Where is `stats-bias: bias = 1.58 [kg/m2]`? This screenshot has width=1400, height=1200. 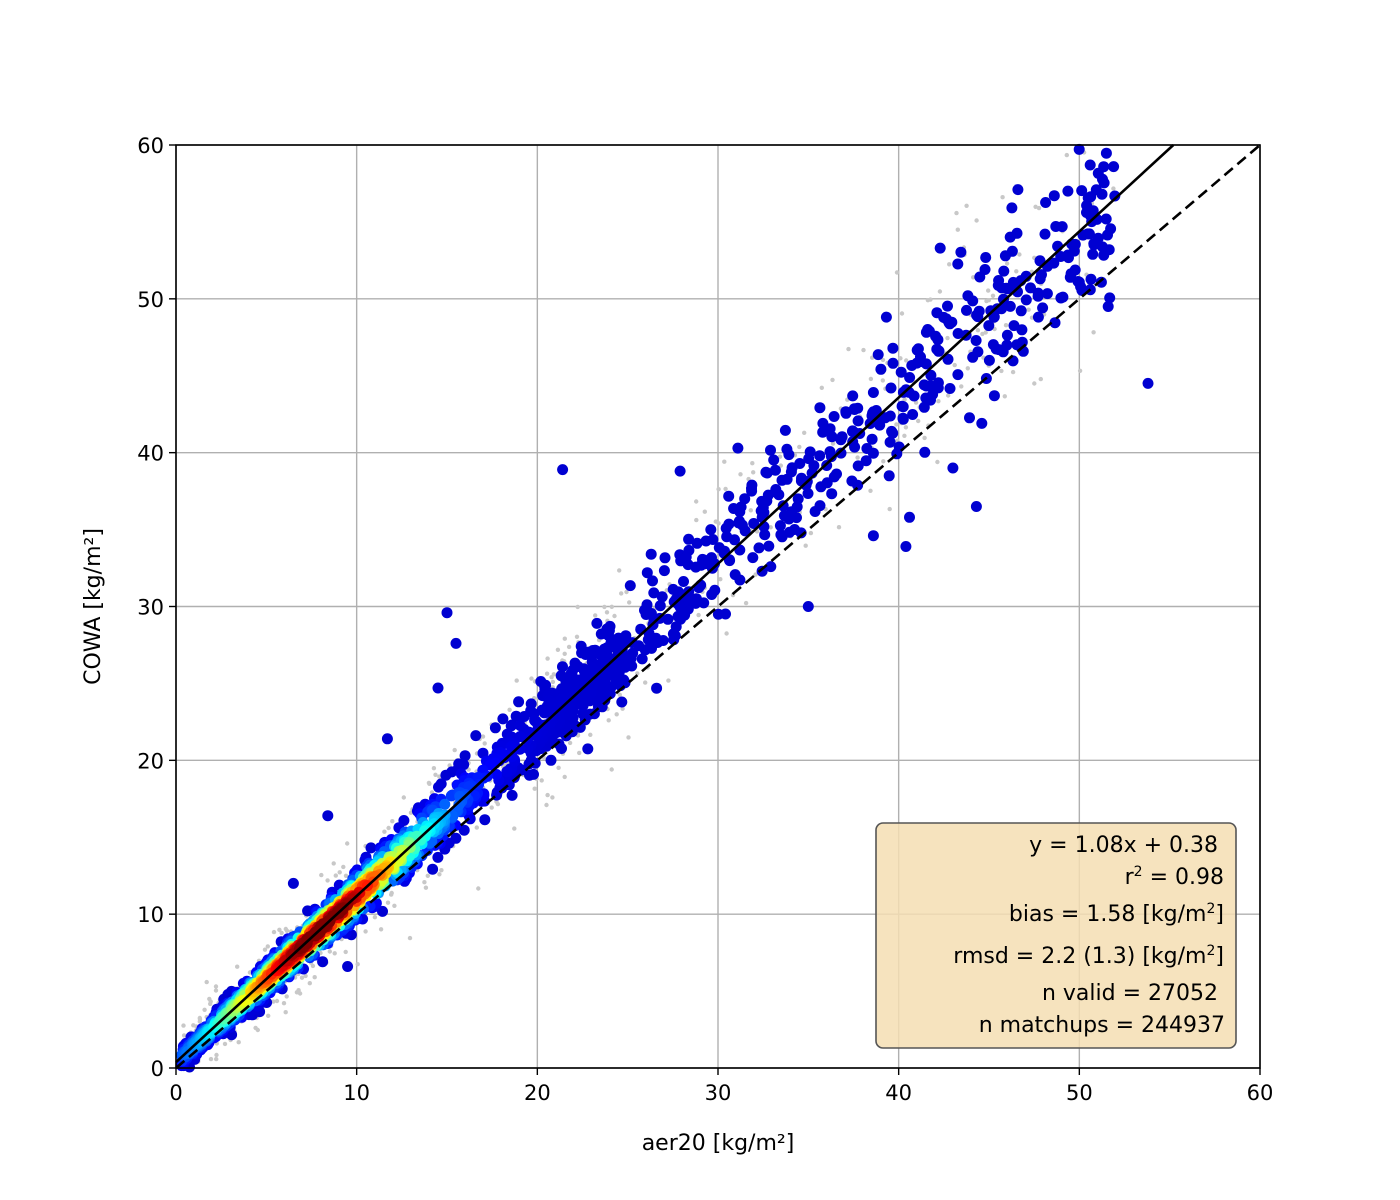 stats-bias: bias = 1.58 [kg/m2] is located at coordinates (1116, 914).